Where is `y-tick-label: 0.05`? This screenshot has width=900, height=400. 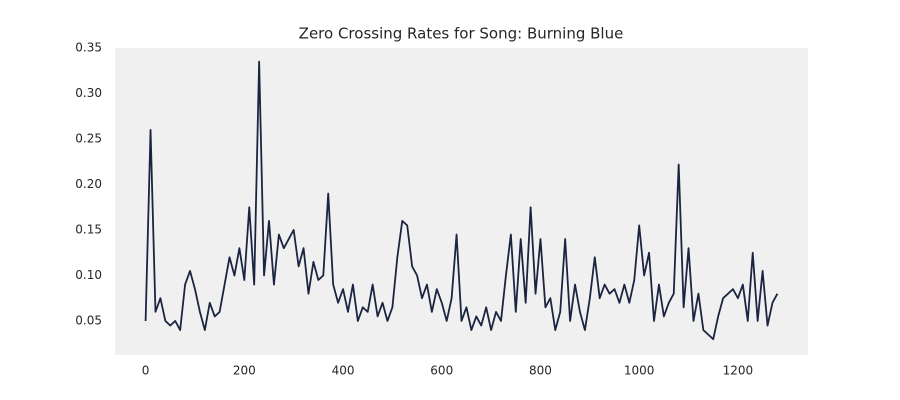 y-tick-label: 0.05 is located at coordinates (88, 320).